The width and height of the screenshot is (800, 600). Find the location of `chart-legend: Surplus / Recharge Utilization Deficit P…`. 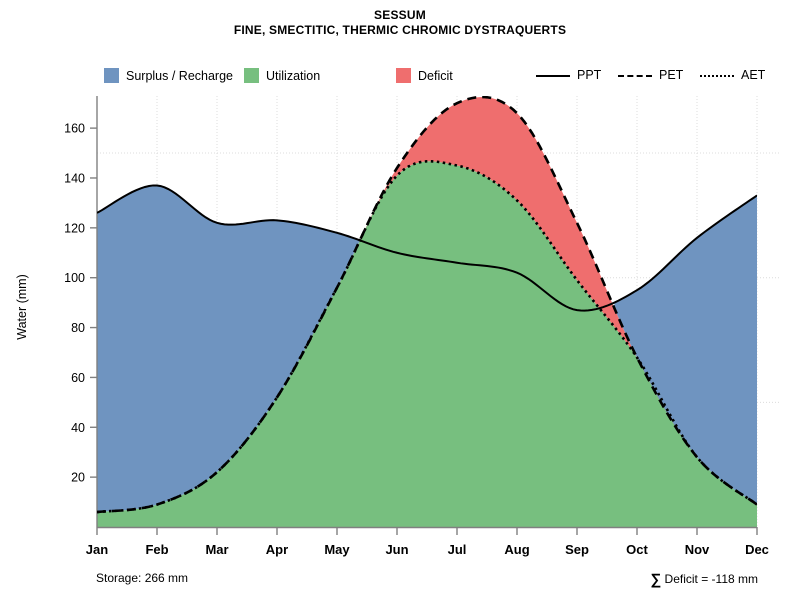

chart-legend: Surplus / Recharge Utilization Deficit P… is located at coordinates (400, 77).